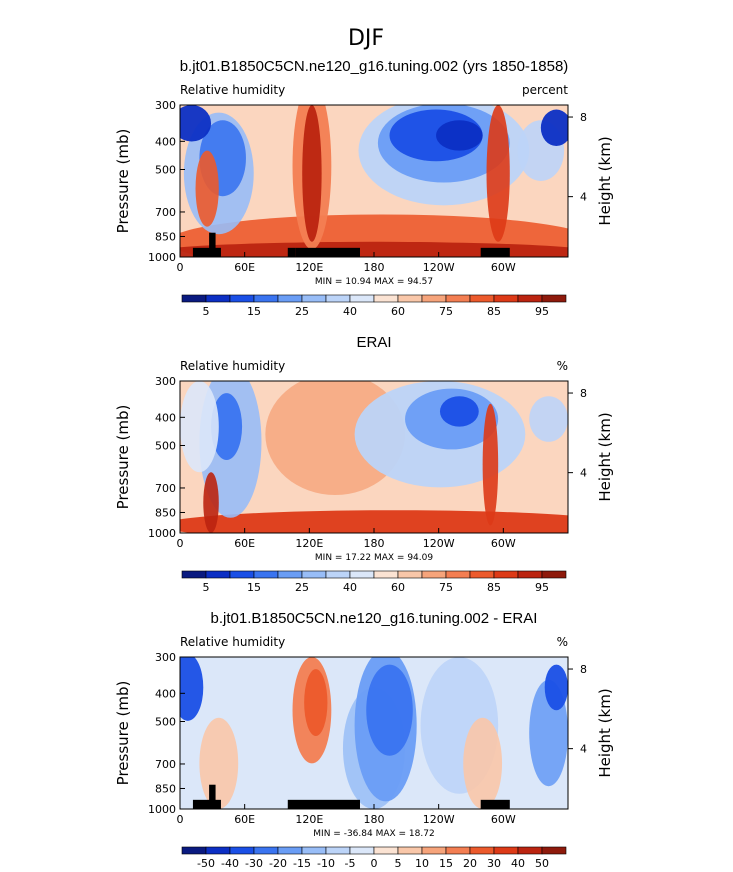 Image resolution: width=733 pixels, height=872 pixels. I want to click on units-label: percent, so click(545, 90).